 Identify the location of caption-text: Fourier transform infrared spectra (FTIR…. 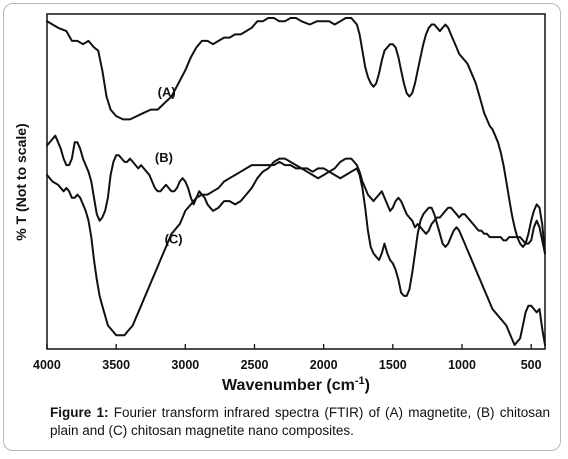
(300, 421).